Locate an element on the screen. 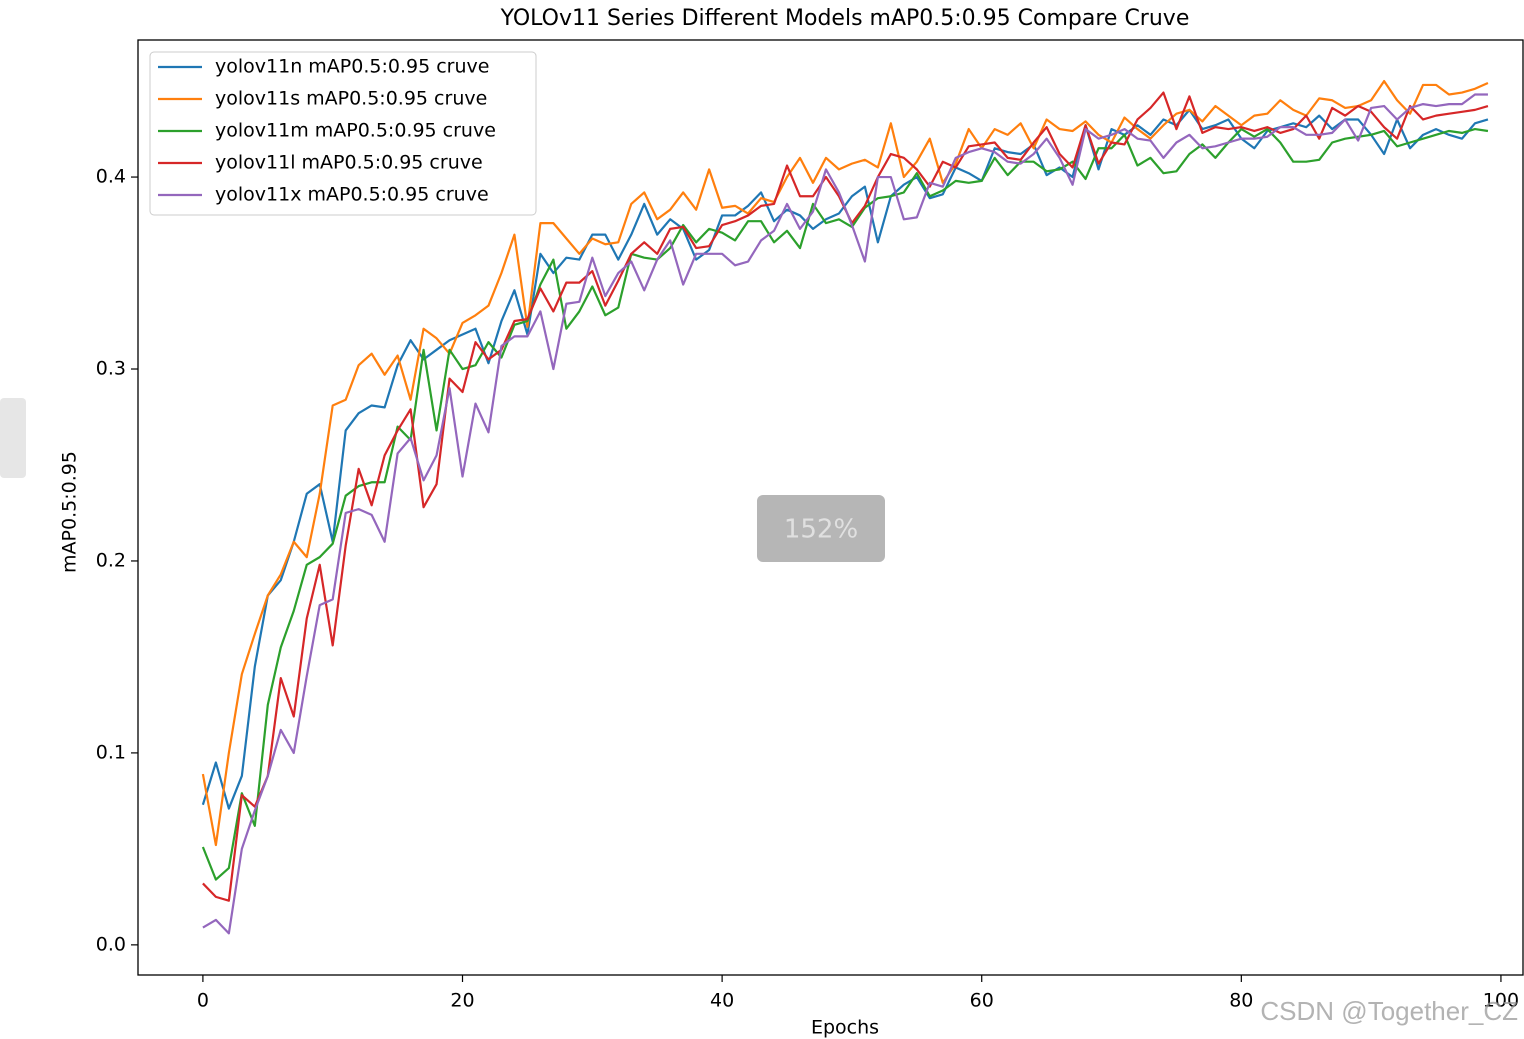 Image resolution: width=1524 pixels, height=1039 pixels. x-tick-label: 40 is located at coordinates (722, 1001).